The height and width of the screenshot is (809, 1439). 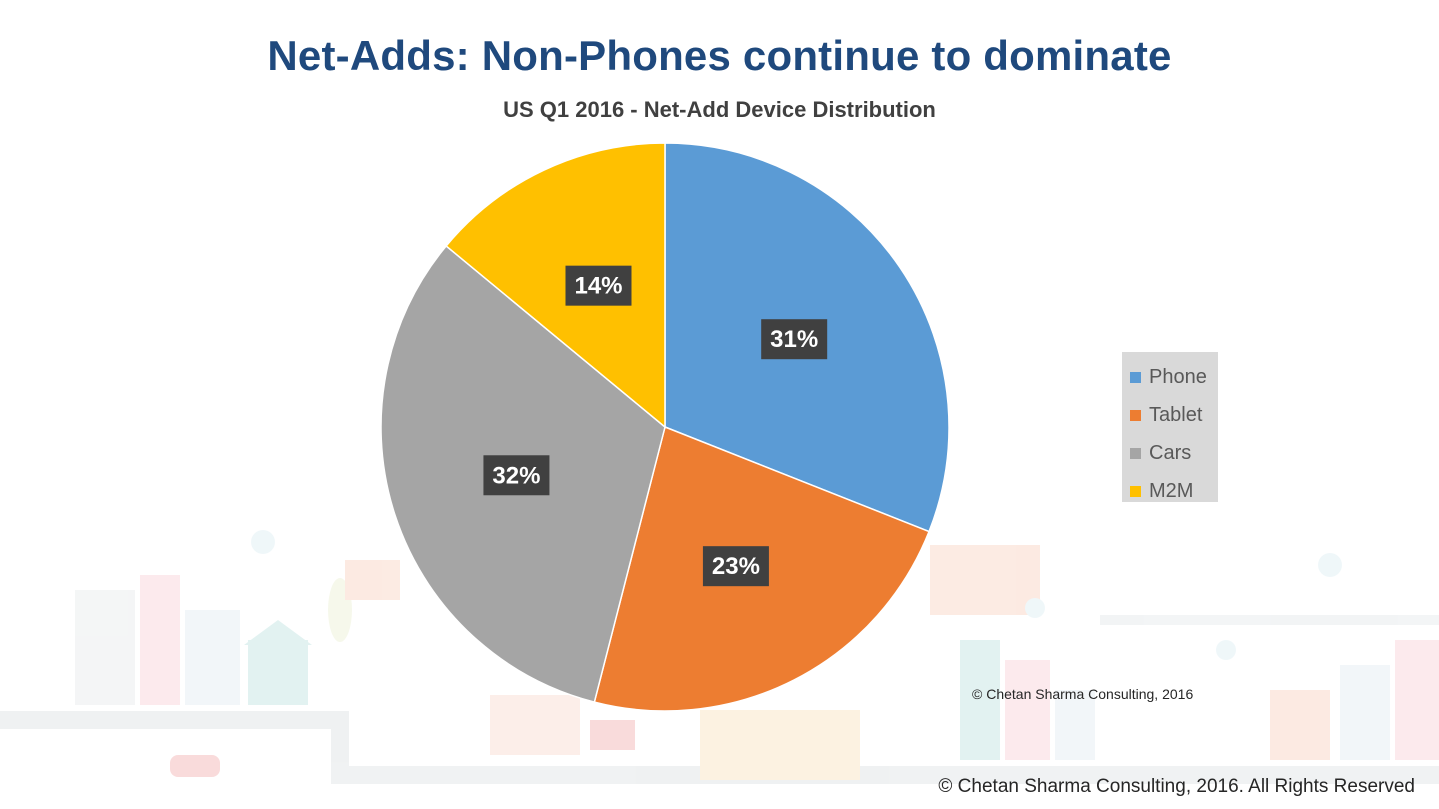 I want to click on legend-label-tablet: Tablet, so click(x=1176, y=414).